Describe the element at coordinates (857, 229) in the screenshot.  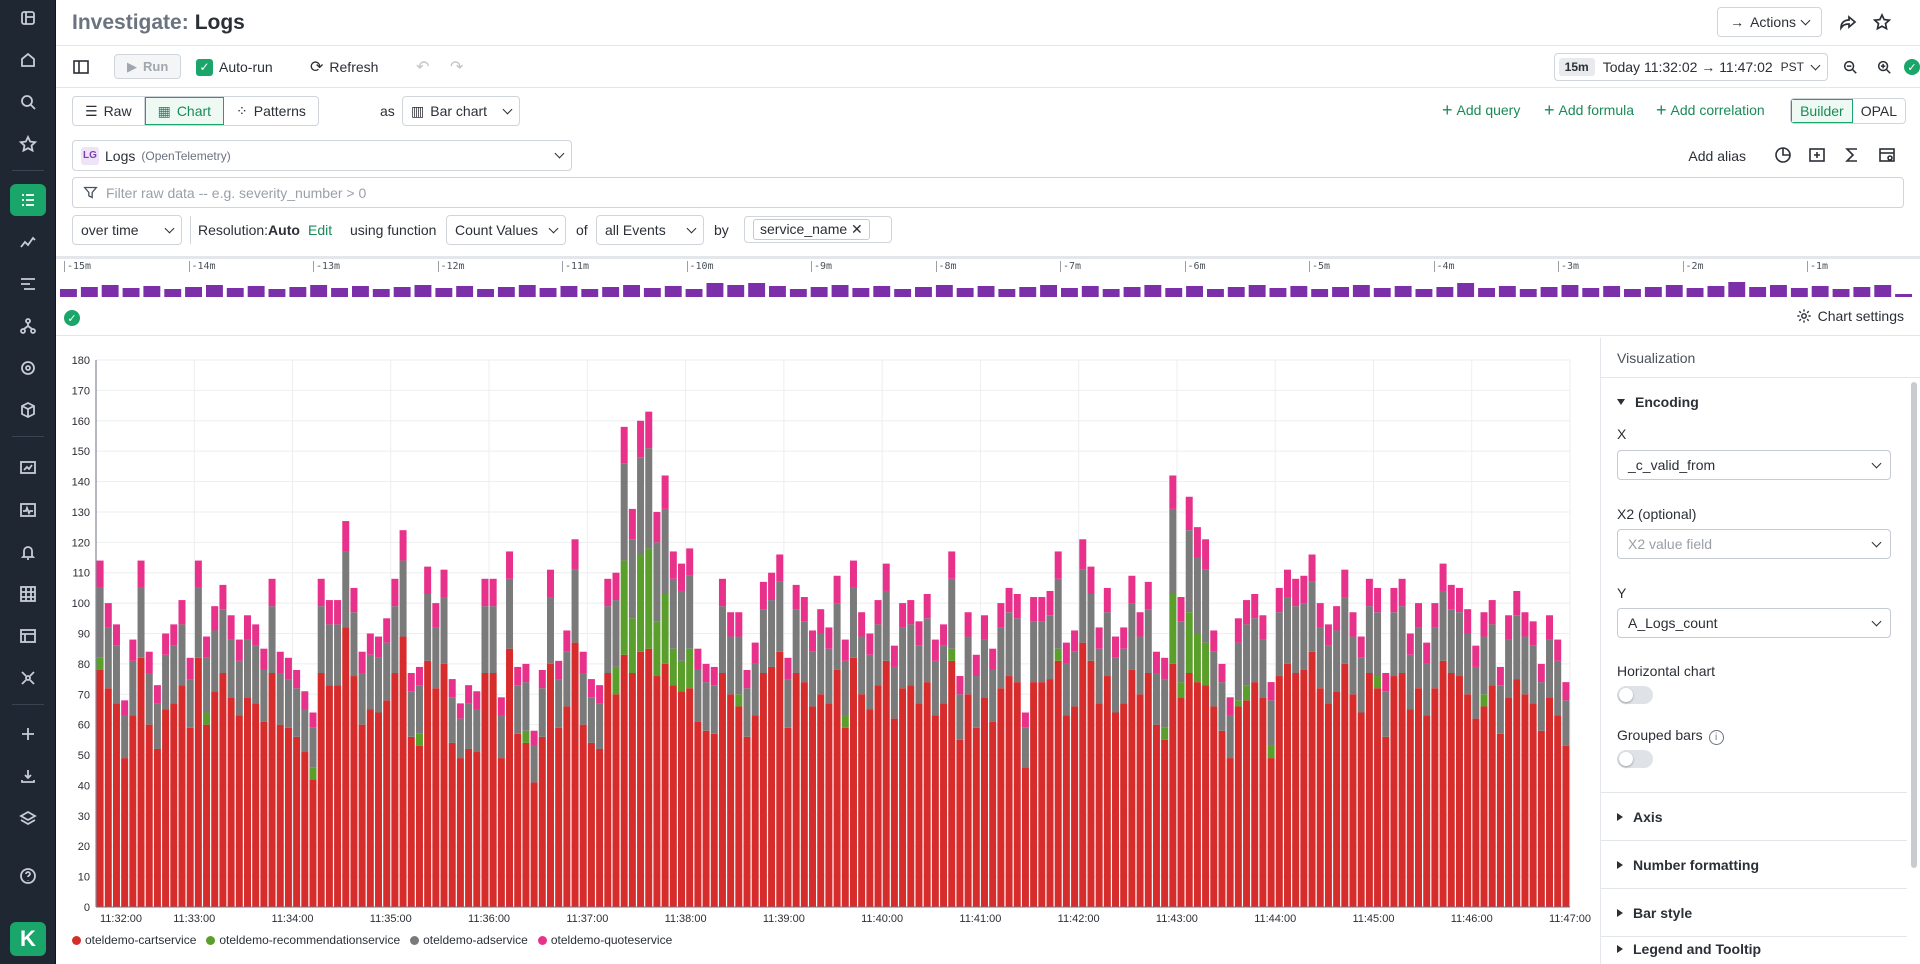
I see `remove-chip-icon: ✕` at that location.